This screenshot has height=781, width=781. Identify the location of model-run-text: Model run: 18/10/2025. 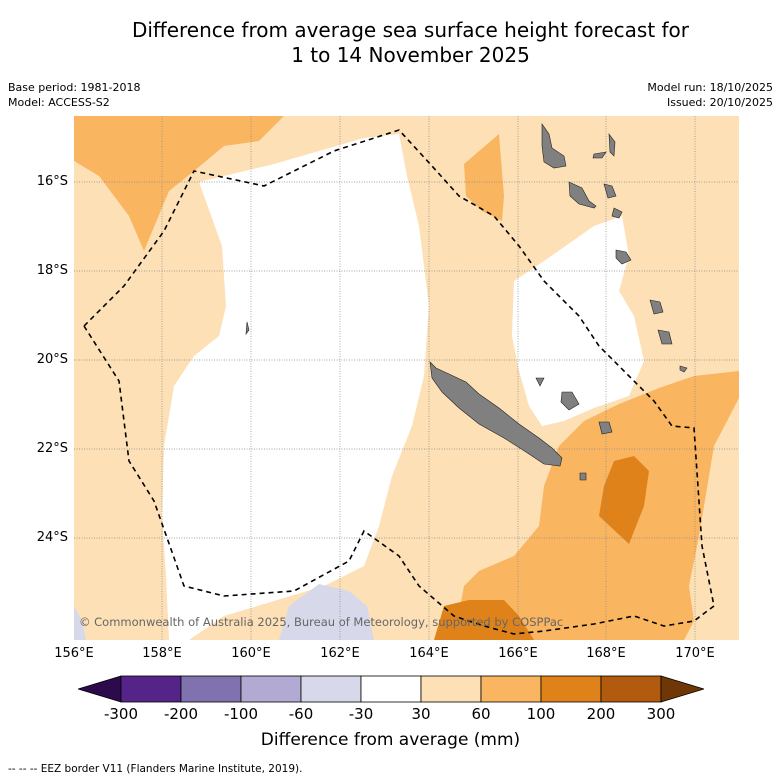
(710, 87).